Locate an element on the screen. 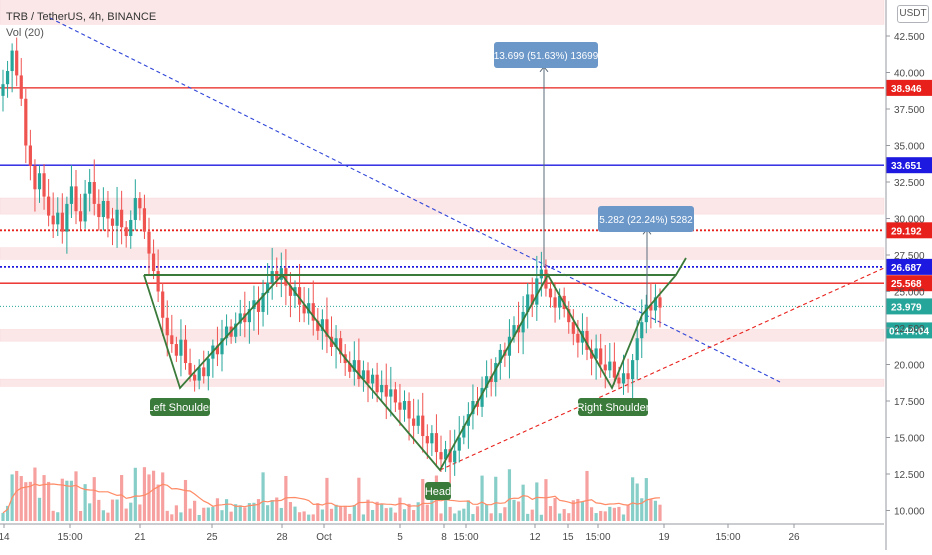 This screenshot has height=555, width=932. pattern-label: Left Shoulder is located at coordinates (180, 408).